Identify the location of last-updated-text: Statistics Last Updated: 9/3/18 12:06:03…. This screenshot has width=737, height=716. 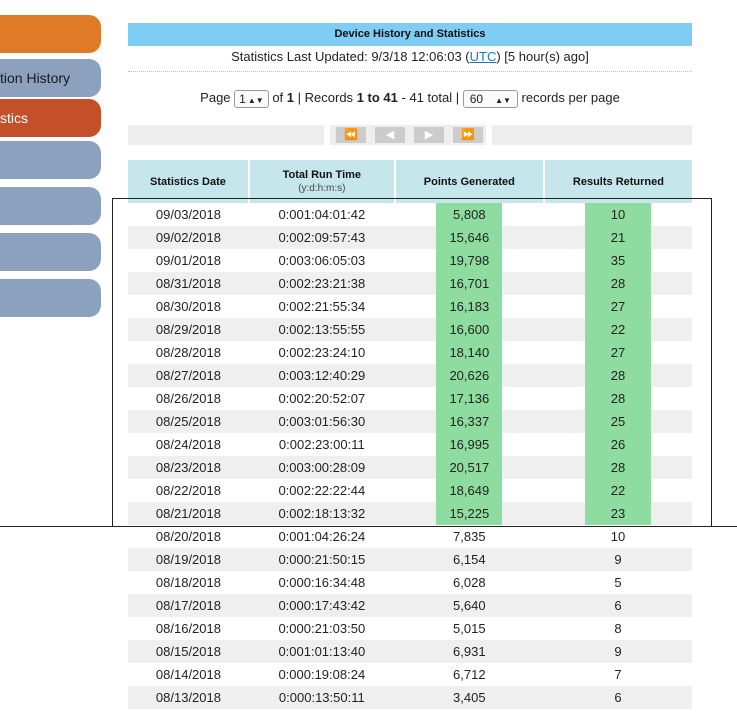
(410, 57).